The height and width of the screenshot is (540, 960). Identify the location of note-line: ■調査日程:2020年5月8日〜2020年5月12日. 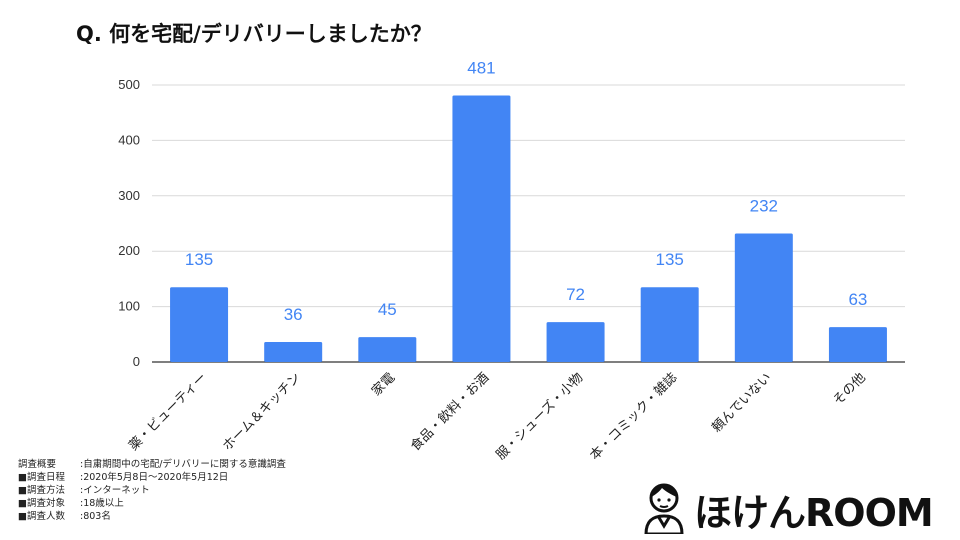
(123, 477).